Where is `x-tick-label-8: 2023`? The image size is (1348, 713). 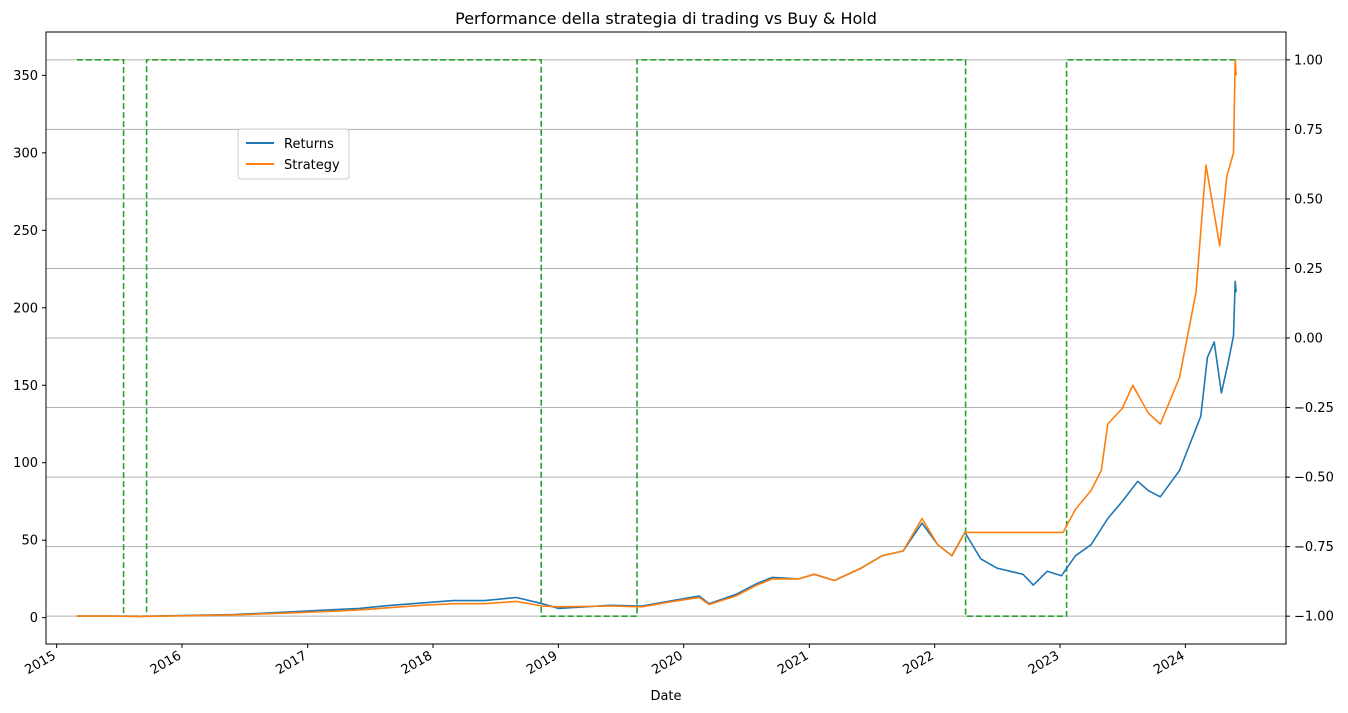
x-tick-label-8: 2023 is located at coordinates (1044, 663).